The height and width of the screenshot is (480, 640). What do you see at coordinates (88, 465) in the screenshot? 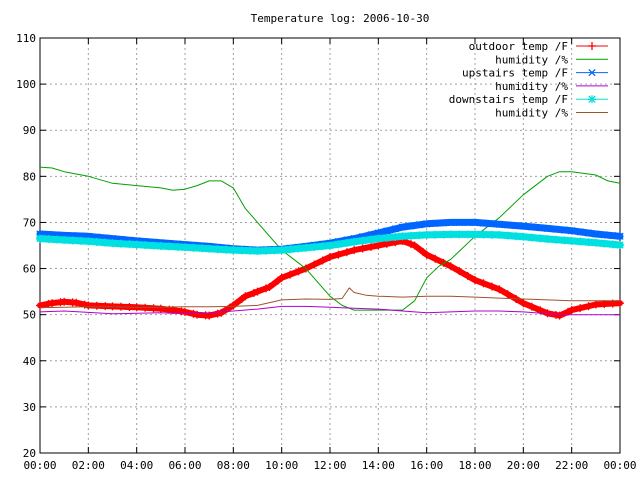
I see `x-tick-label: 02:00` at bounding box center [88, 465].